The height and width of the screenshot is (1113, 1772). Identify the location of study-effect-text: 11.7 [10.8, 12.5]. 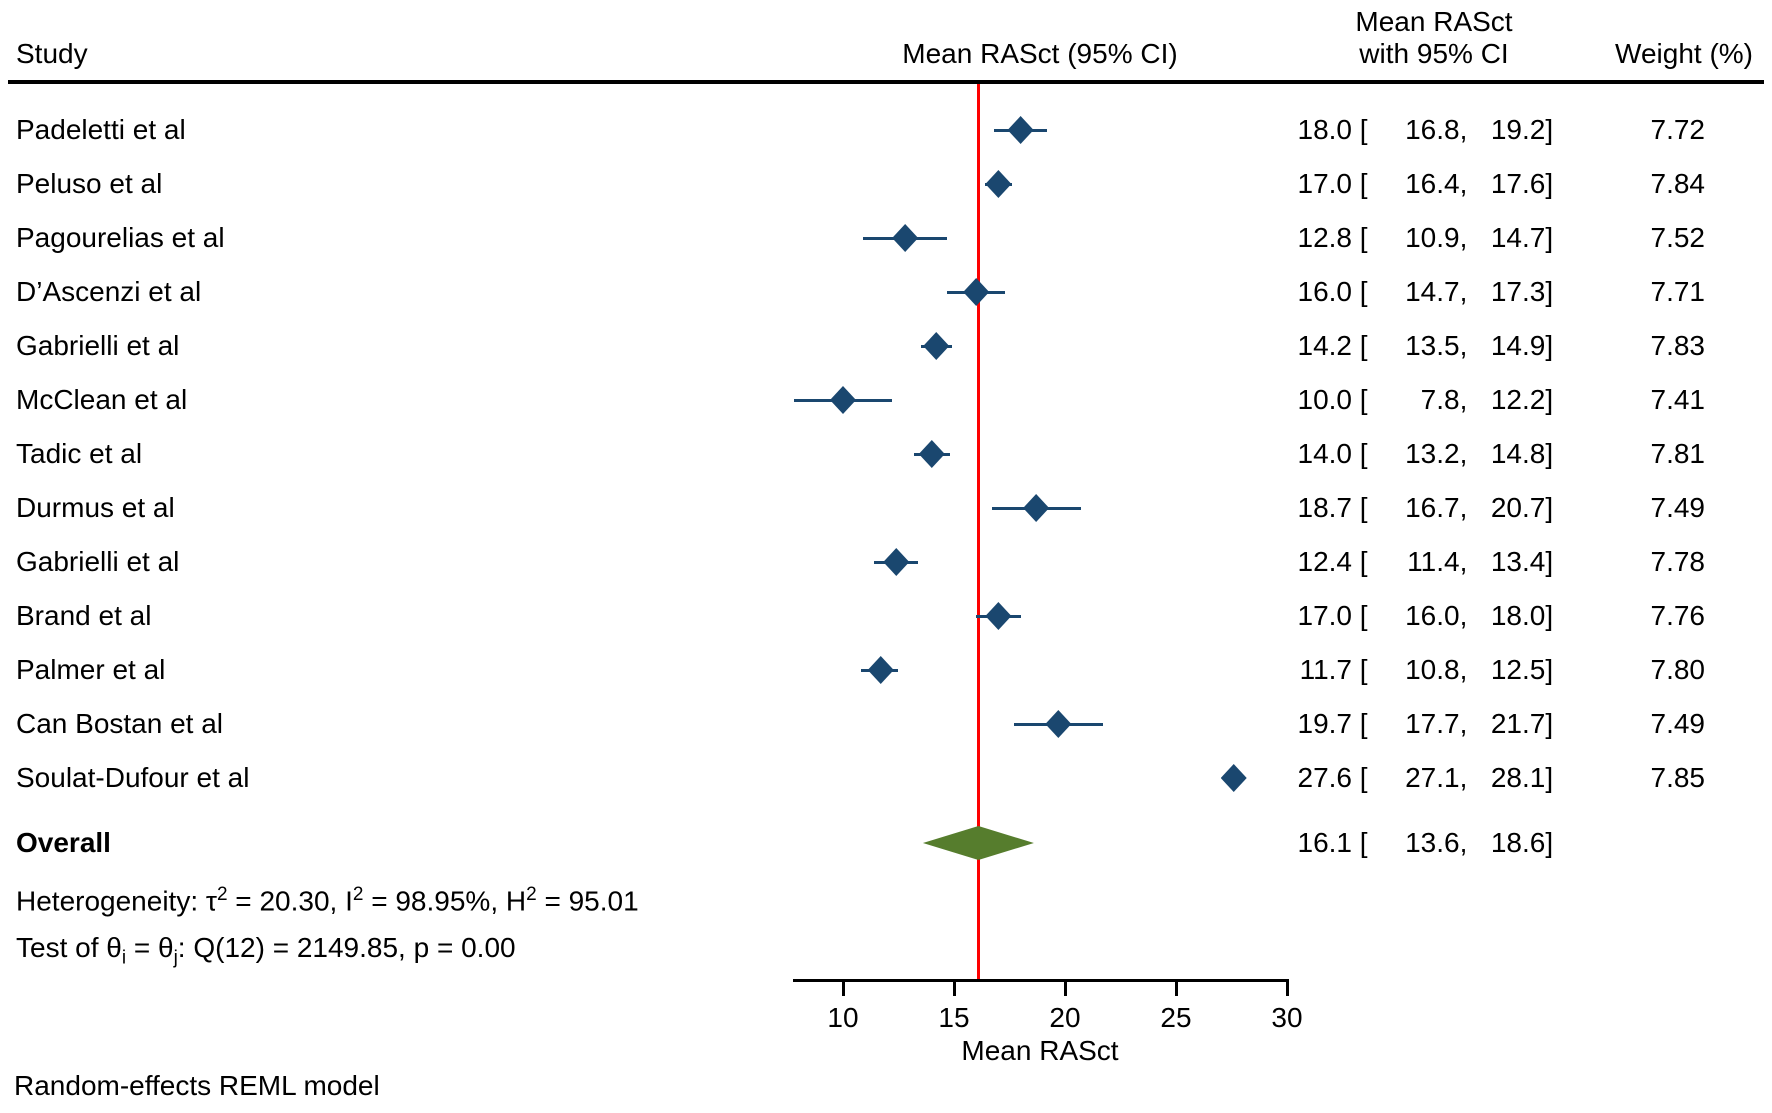
(1422, 670).